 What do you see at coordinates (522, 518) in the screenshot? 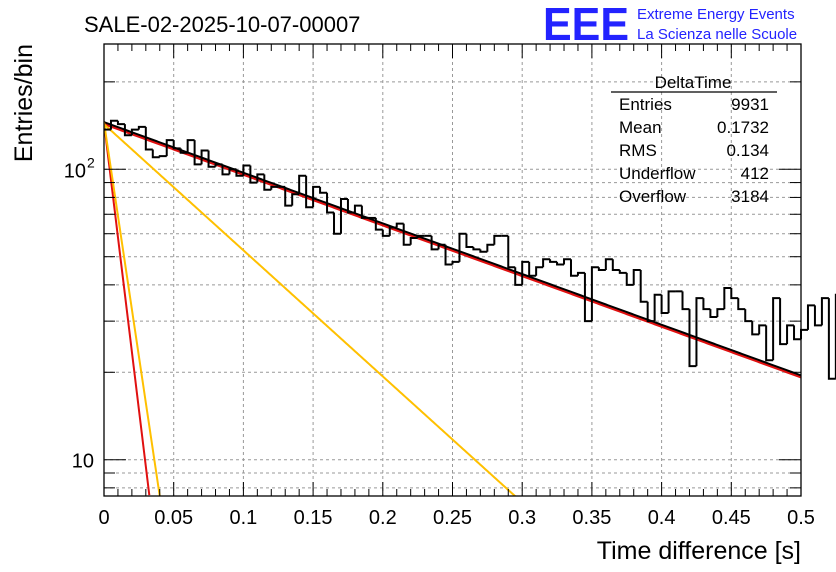
I see `x-tick-label: 0.3` at bounding box center [522, 518].